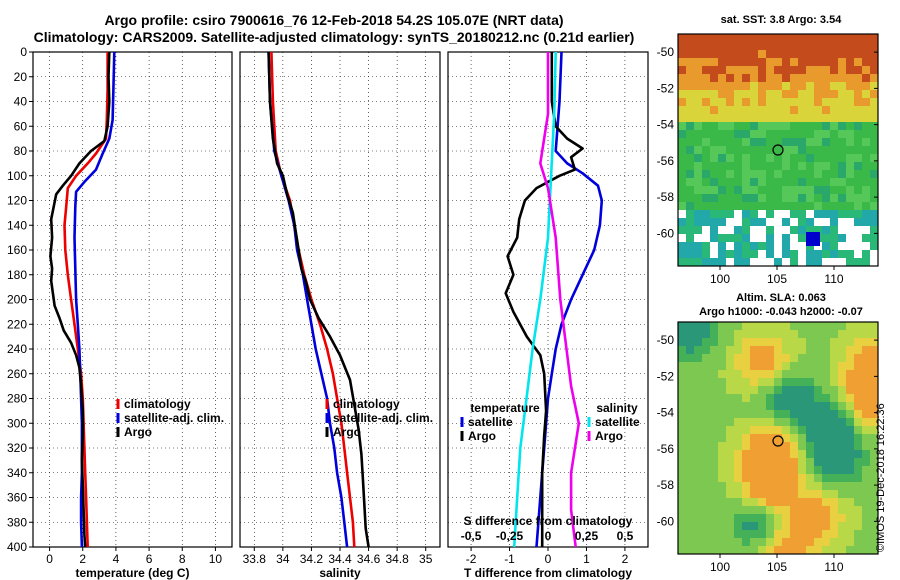 The image size is (900, 580). Describe the element at coordinates (666, 88) in the screenshot. I see `map-y-tick-label: -52` at that location.